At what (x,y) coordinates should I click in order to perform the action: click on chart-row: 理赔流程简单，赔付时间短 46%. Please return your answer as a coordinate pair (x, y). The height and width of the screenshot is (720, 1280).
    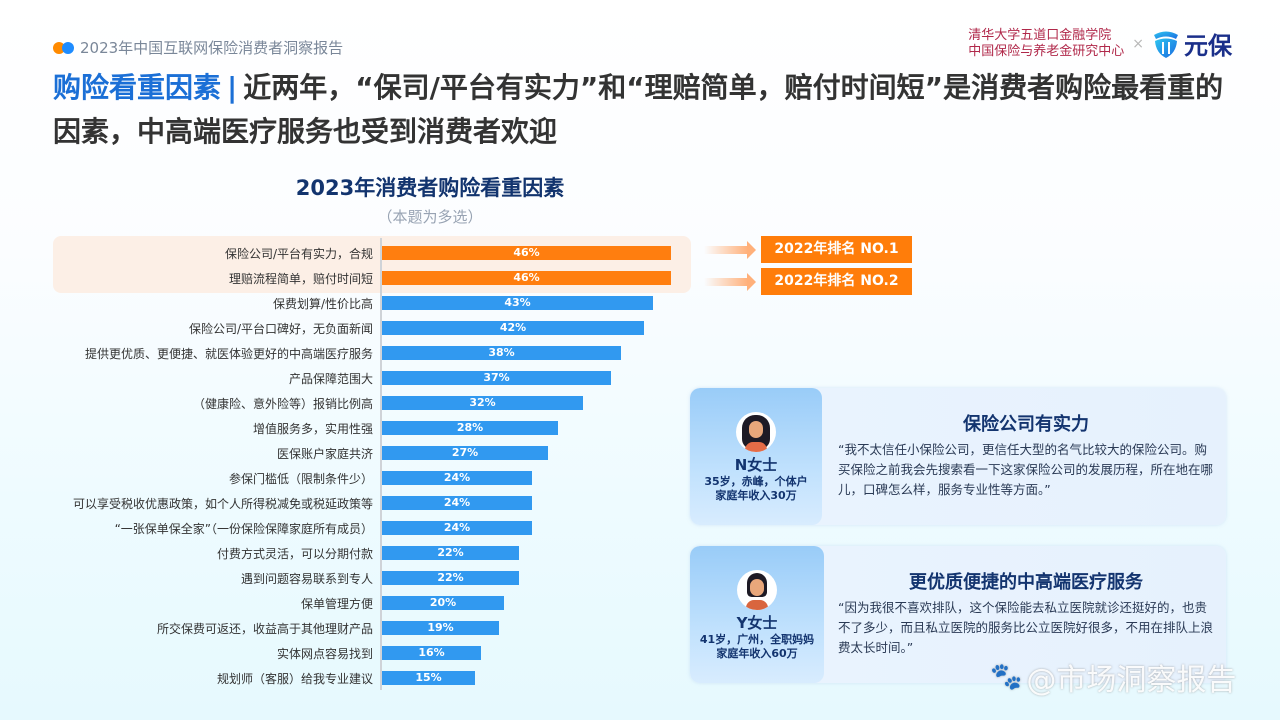
    Looking at the image, I should click on (350, 278).